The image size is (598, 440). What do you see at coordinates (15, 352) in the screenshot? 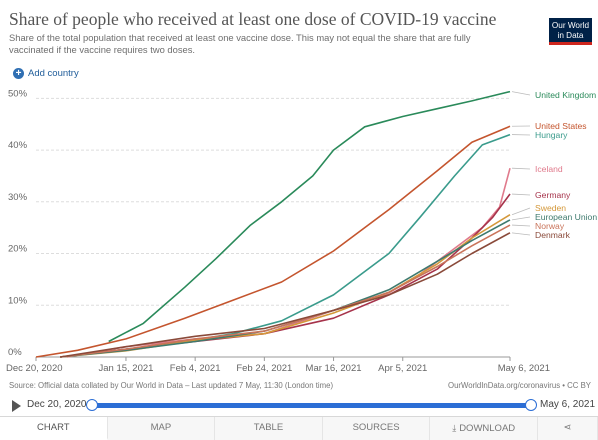
I see `y-tick-label: 0%` at bounding box center [15, 352].